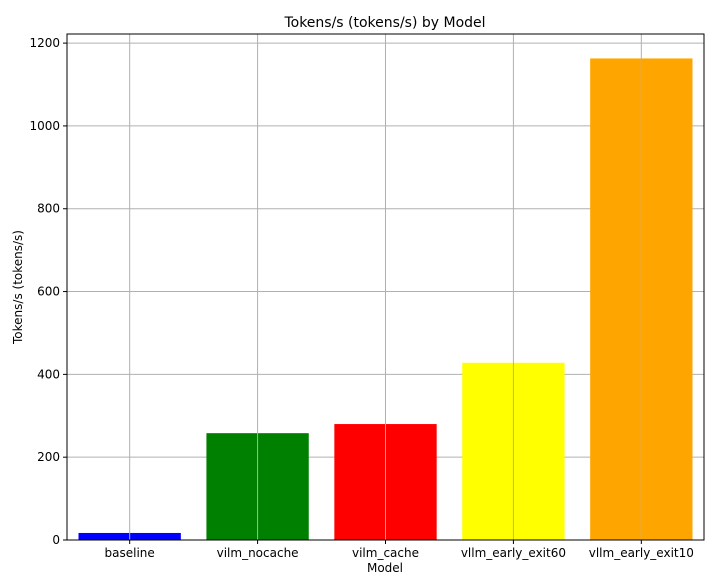 This screenshot has height=572, width=720. I want to click on y-tick-label: 400, so click(48, 374).